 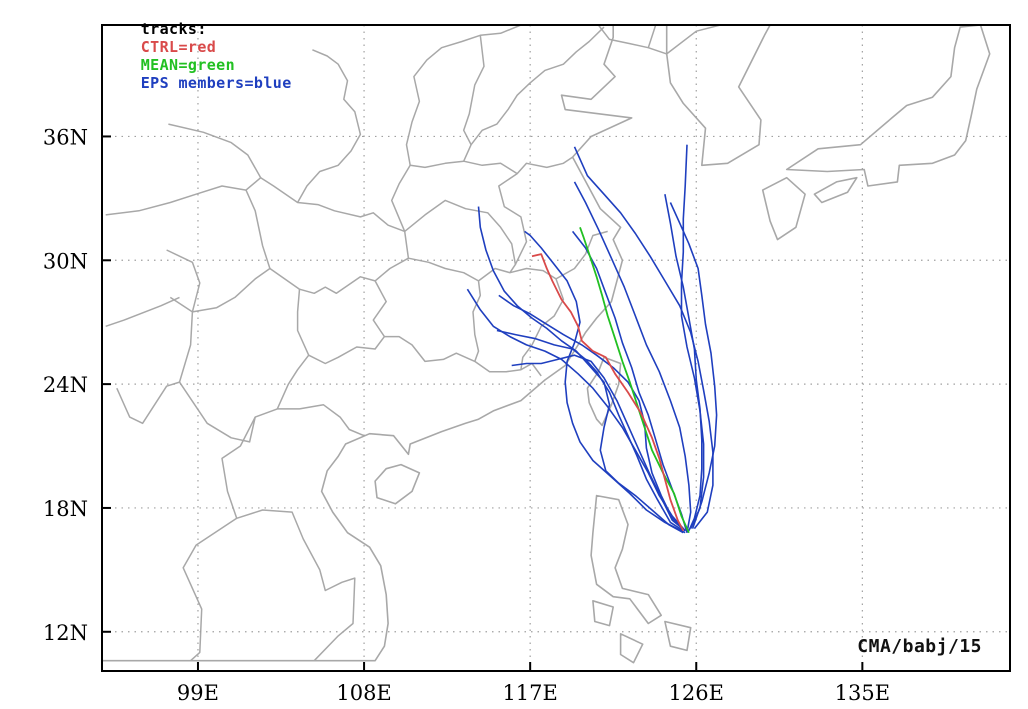 I want to click on legend-mean: MEAN=green, so click(x=188, y=65).